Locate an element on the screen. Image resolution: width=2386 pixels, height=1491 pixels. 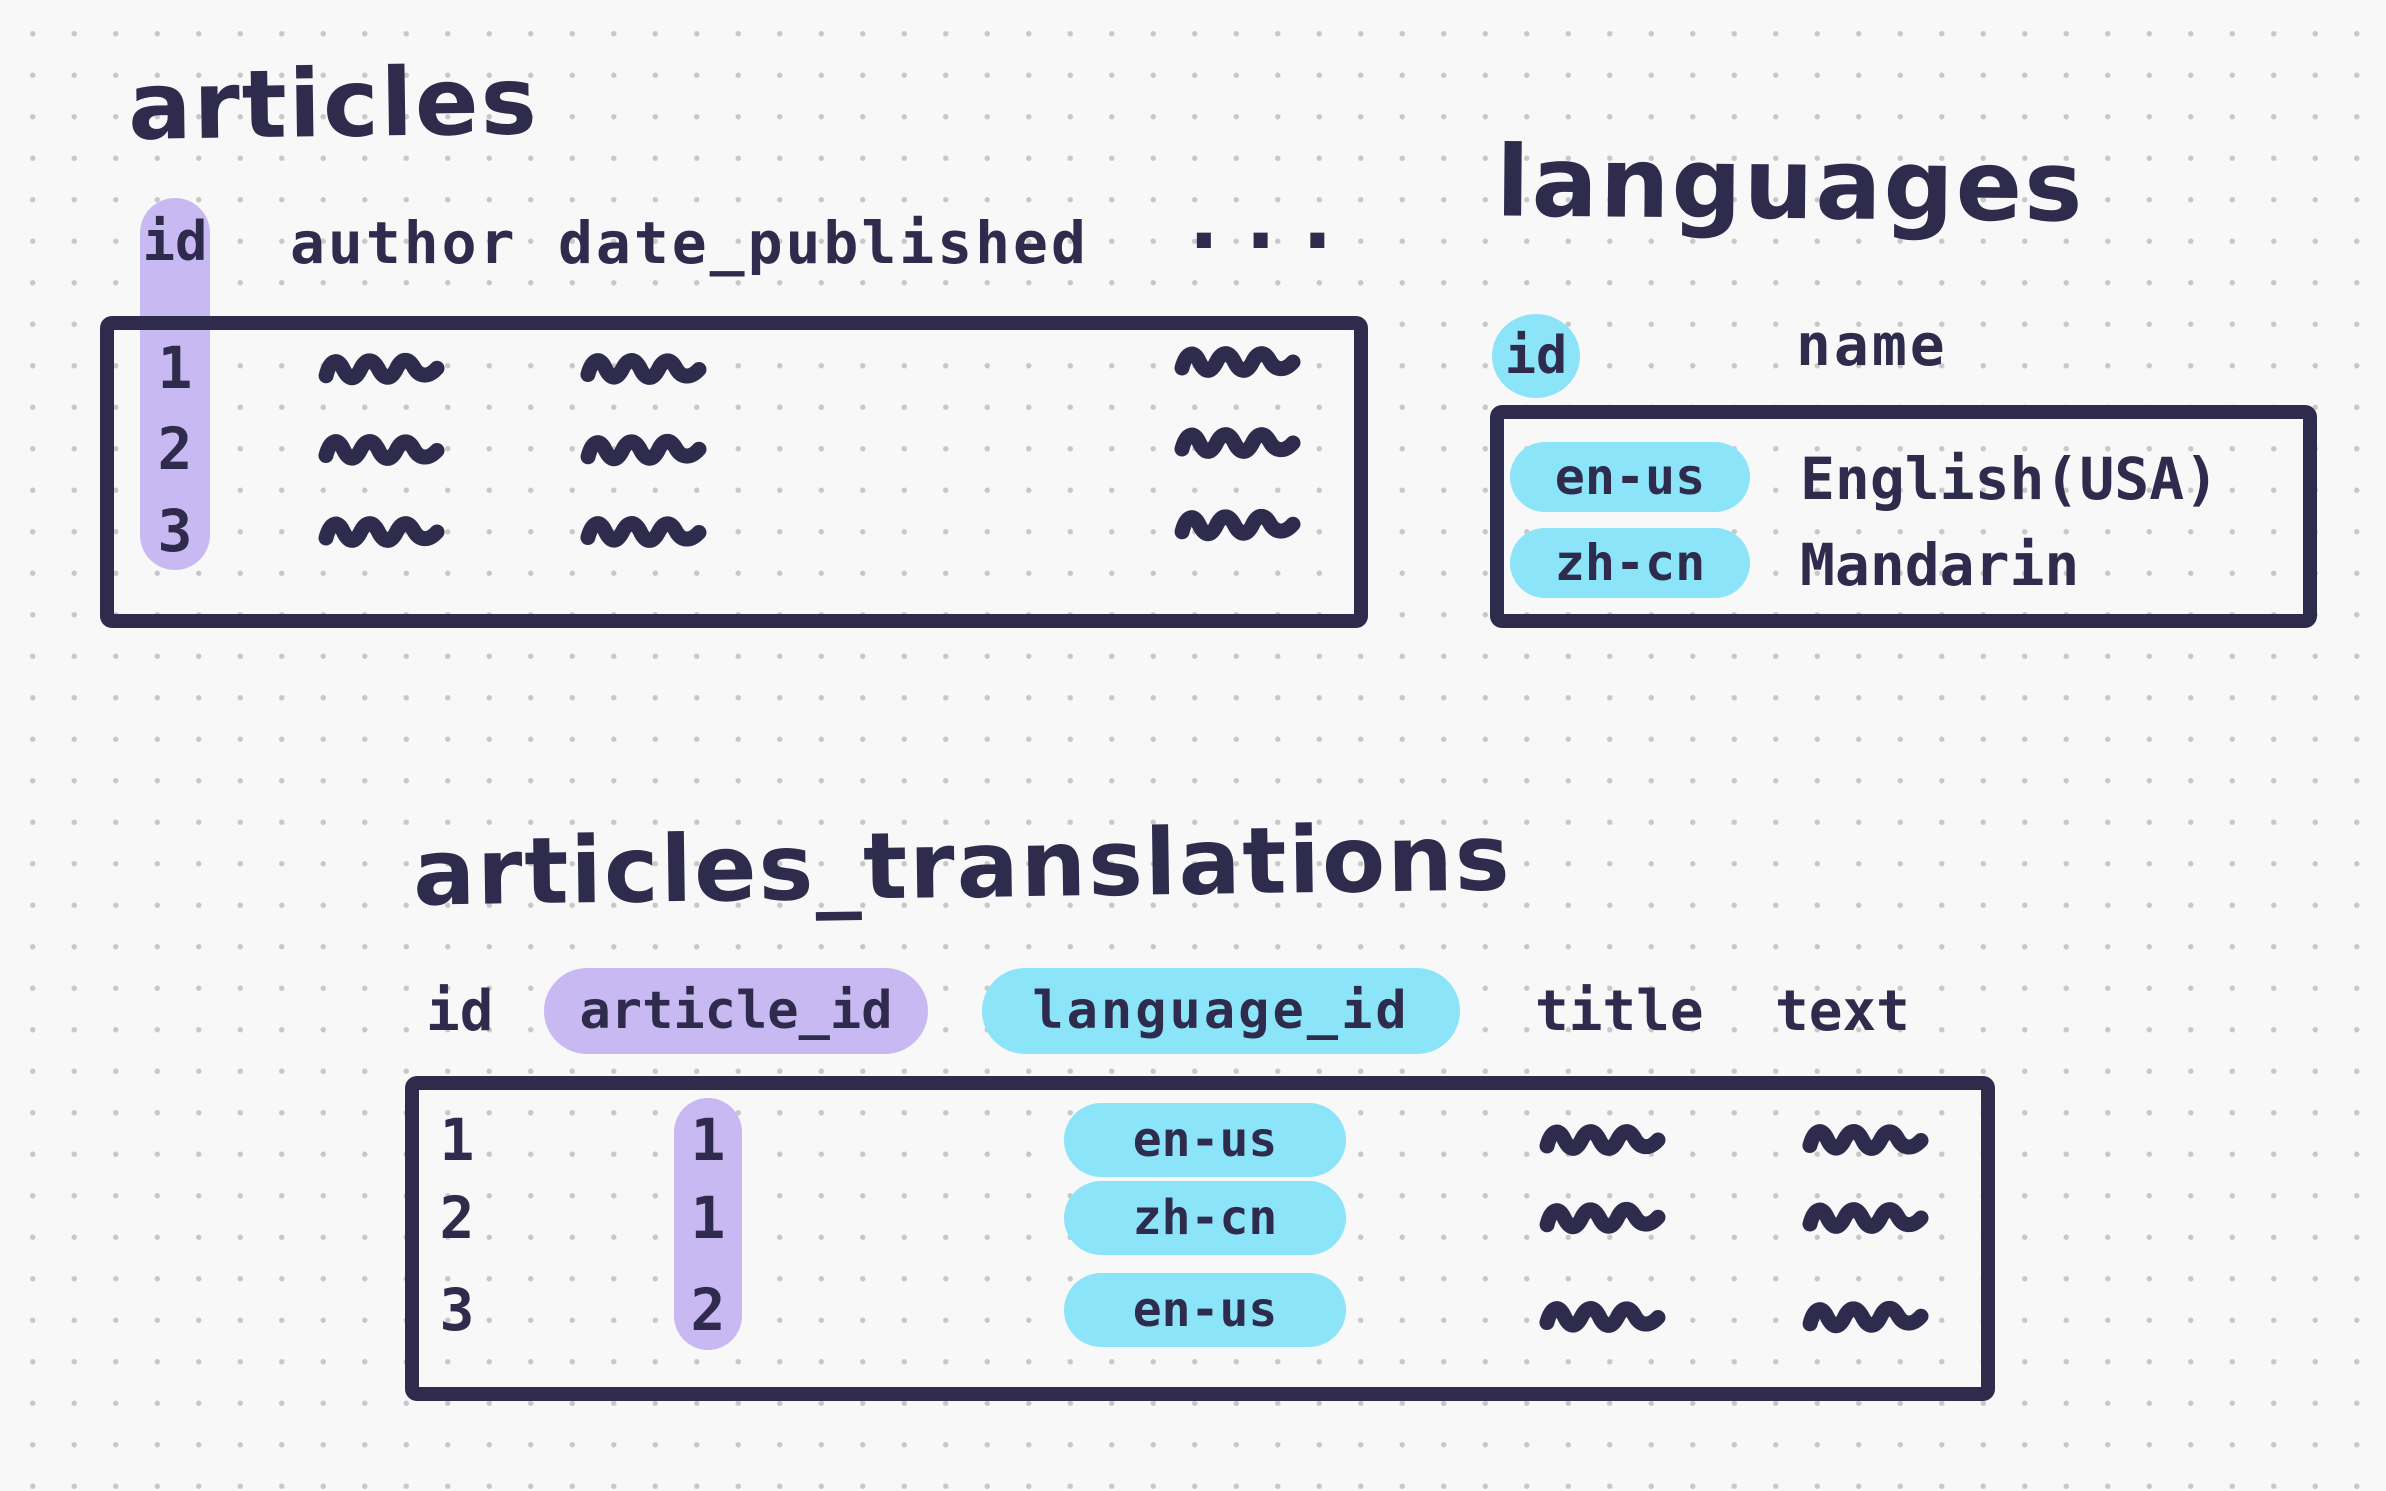
articles-header-id: id is located at coordinates (175, 241).